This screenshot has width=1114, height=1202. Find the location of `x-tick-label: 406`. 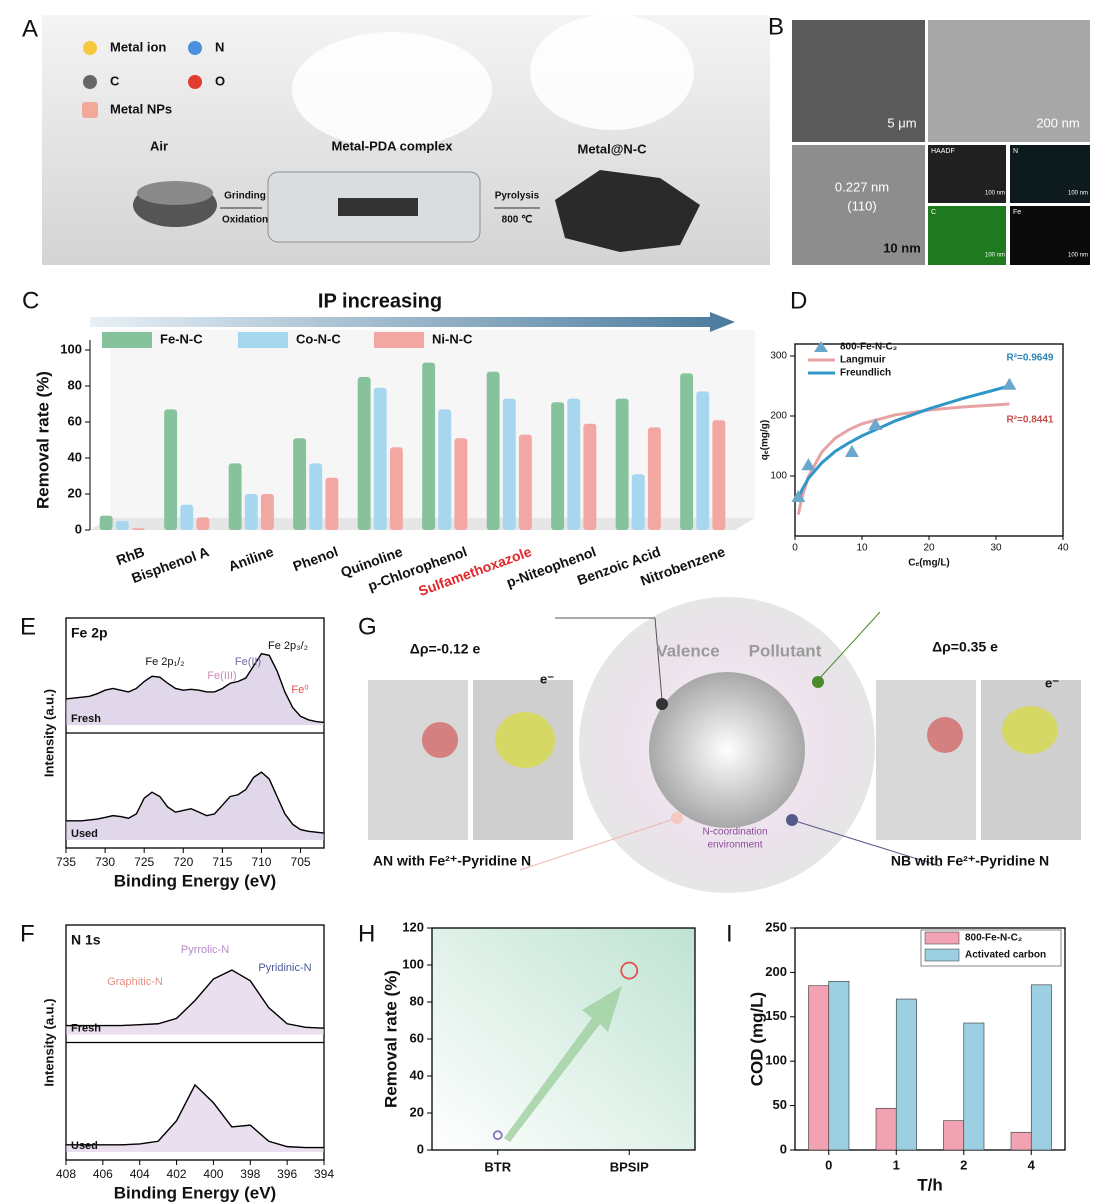

x-tick-label: 406 is located at coordinates (103, 1174).